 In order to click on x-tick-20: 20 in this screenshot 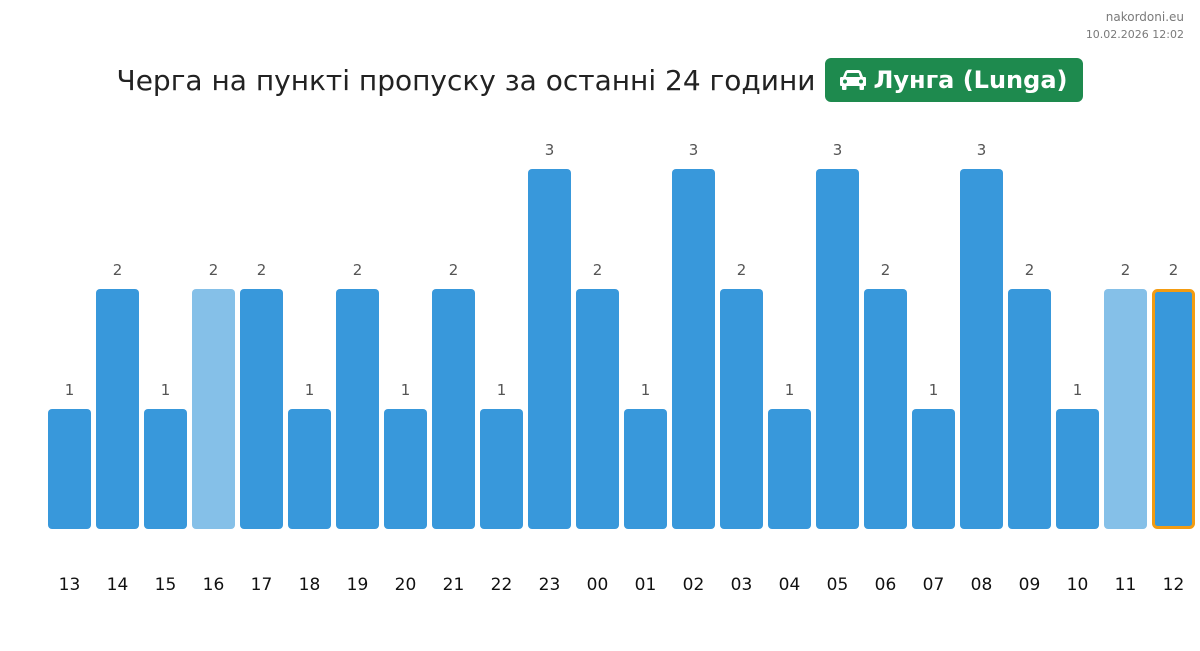, I will do `click(406, 585)`.